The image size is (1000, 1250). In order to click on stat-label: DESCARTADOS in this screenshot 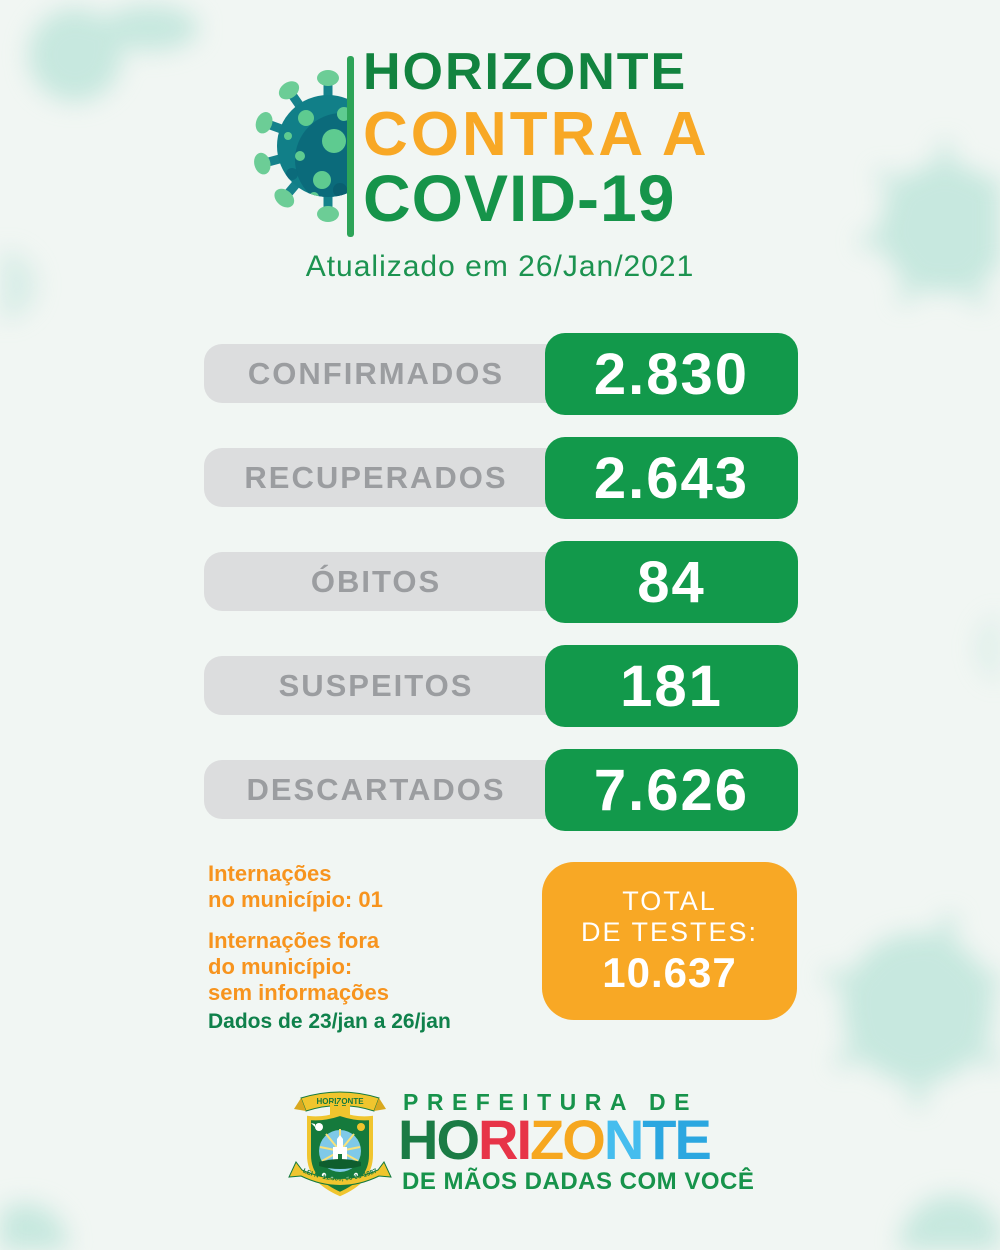, I will do `click(376, 789)`.